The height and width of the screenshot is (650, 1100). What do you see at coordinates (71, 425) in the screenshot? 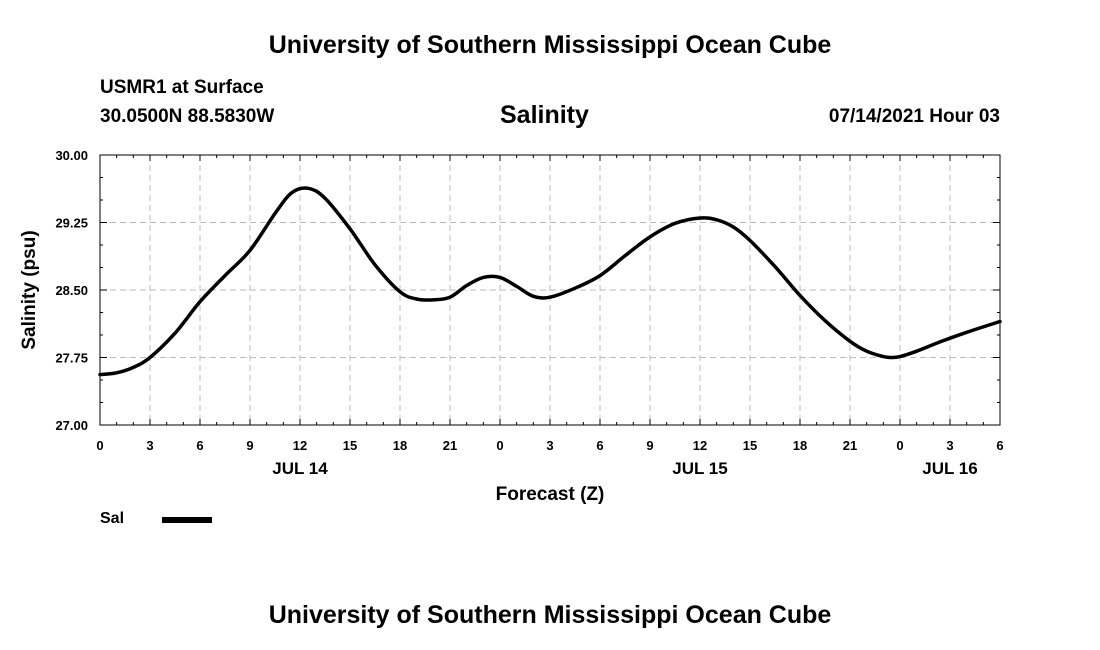
I see `y-tick-label: 27.00` at bounding box center [71, 425].